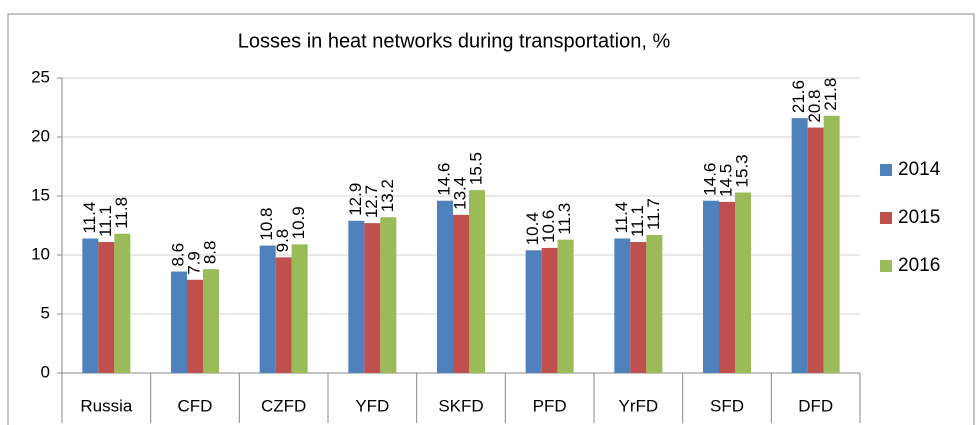 This screenshot has width=979, height=425. Describe the element at coordinates (919, 265) in the screenshot. I see `legend-label: 2016` at that location.